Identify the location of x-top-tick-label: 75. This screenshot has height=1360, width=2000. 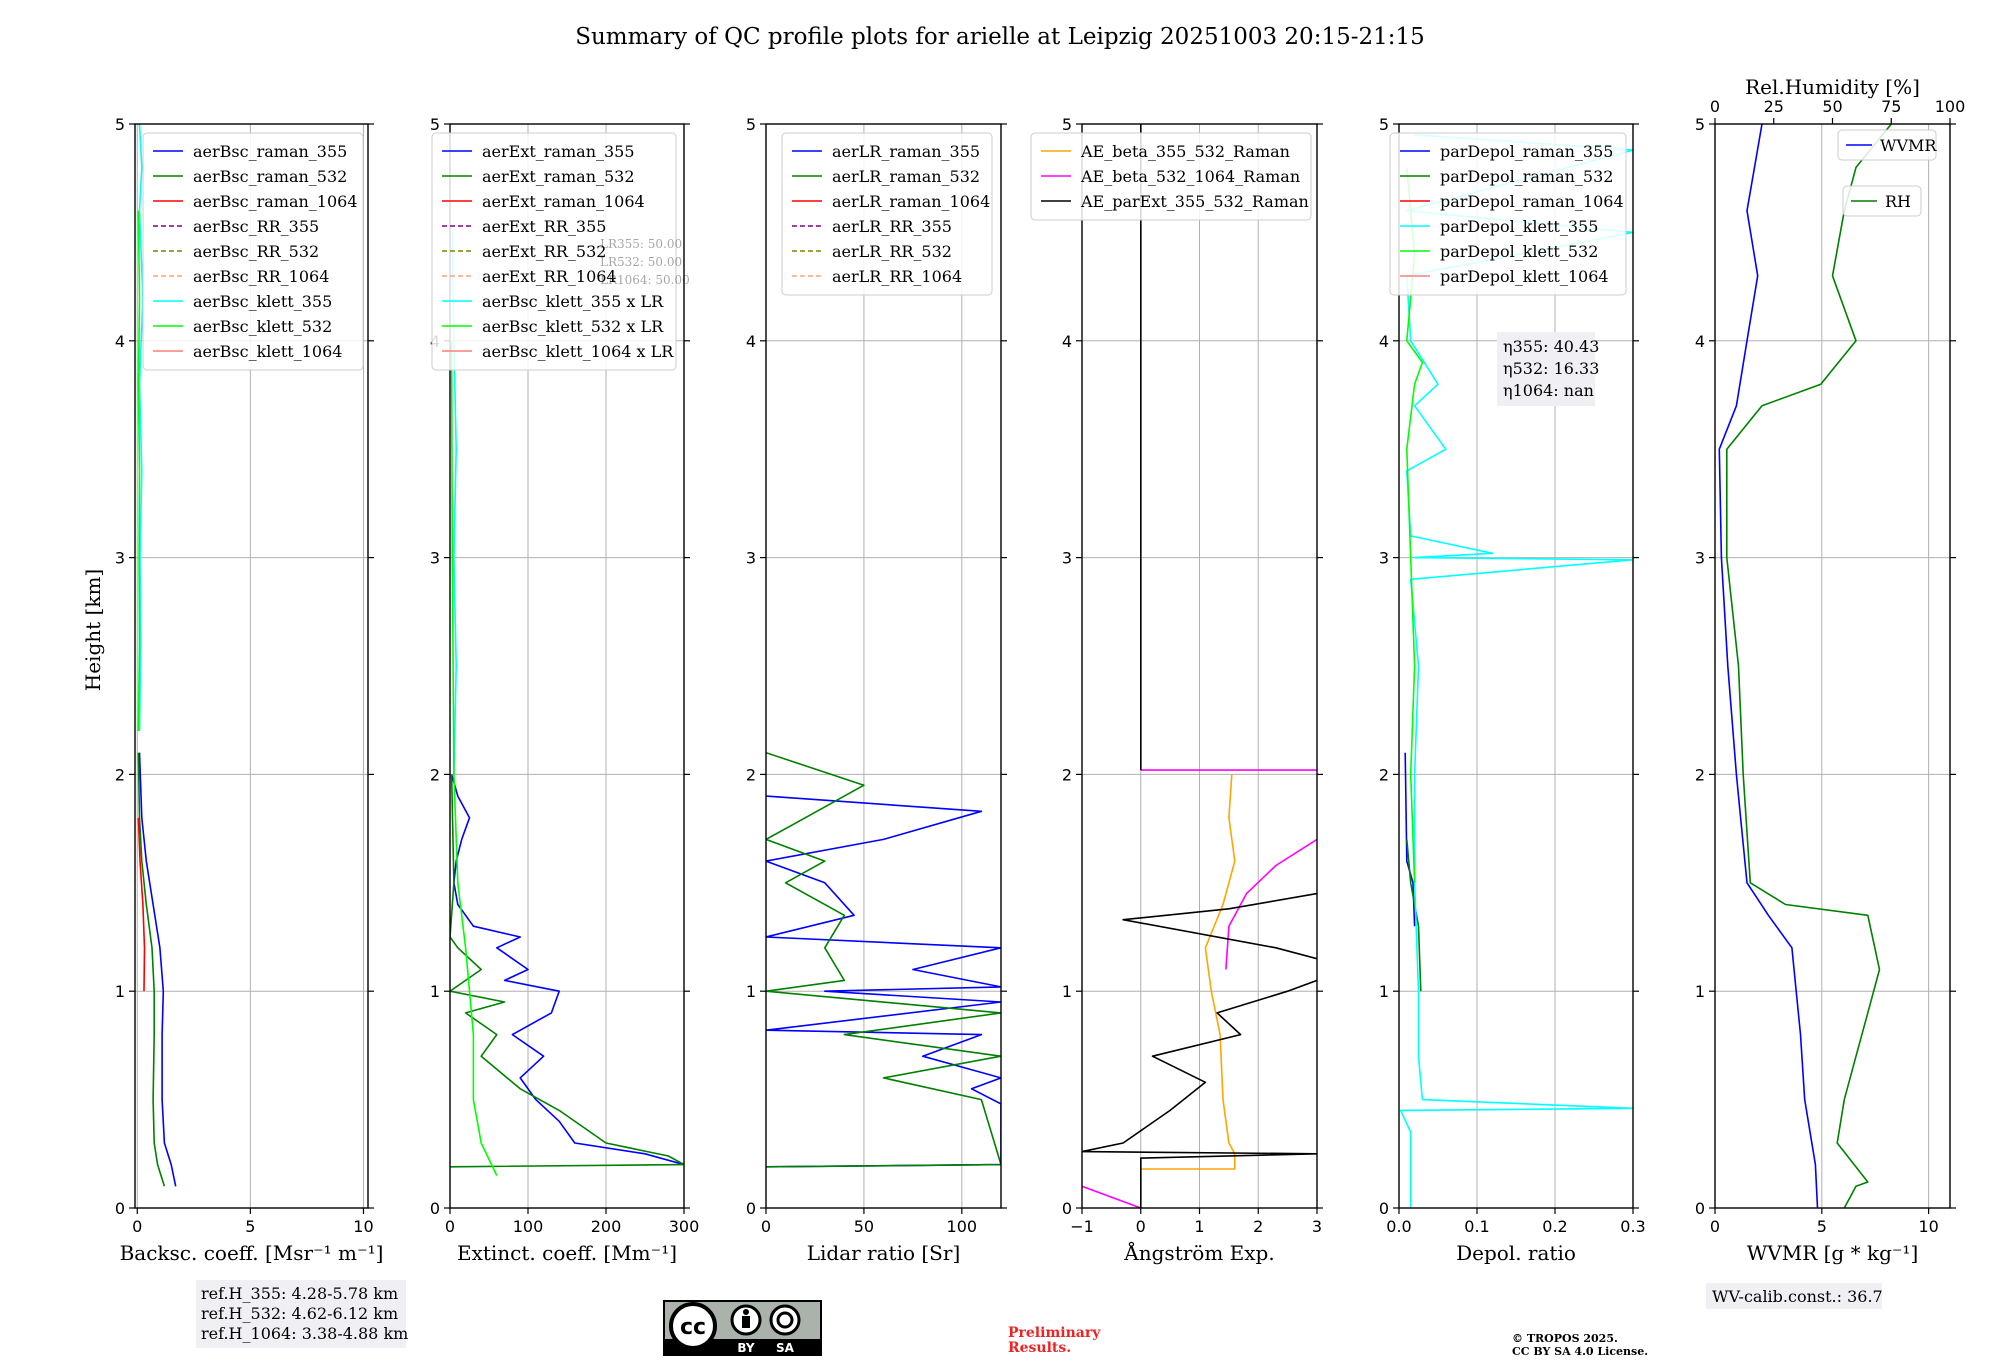
(1891, 106).